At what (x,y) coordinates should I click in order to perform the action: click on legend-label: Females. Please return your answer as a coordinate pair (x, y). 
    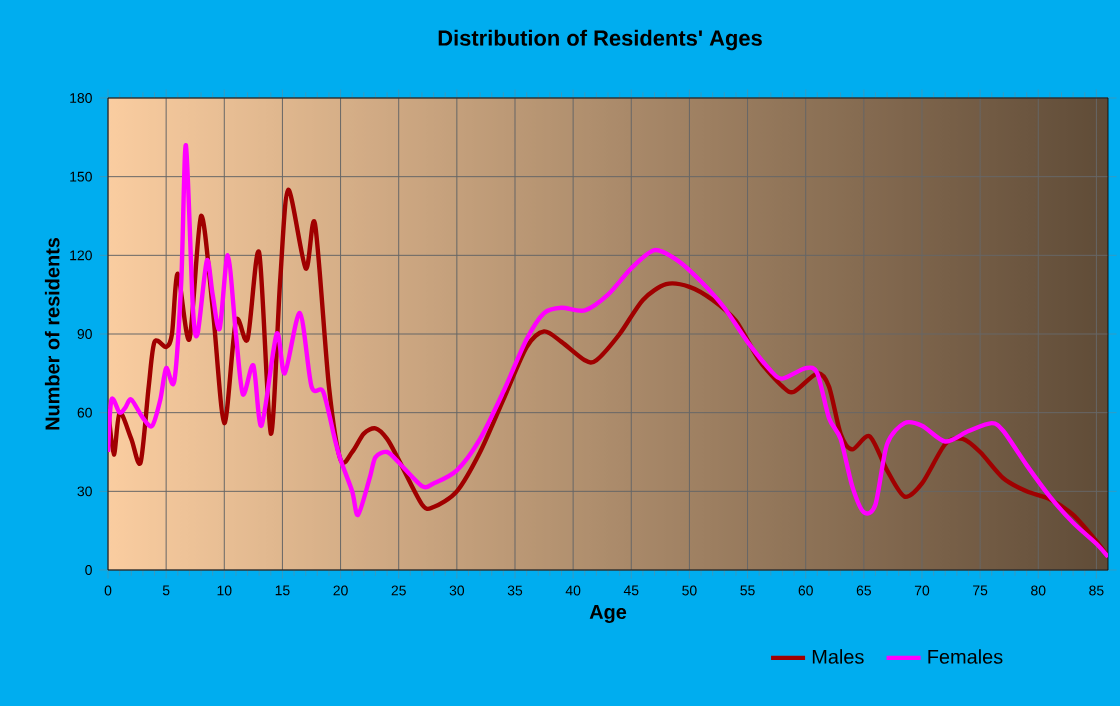
    Looking at the image, I should click on (965, 656).